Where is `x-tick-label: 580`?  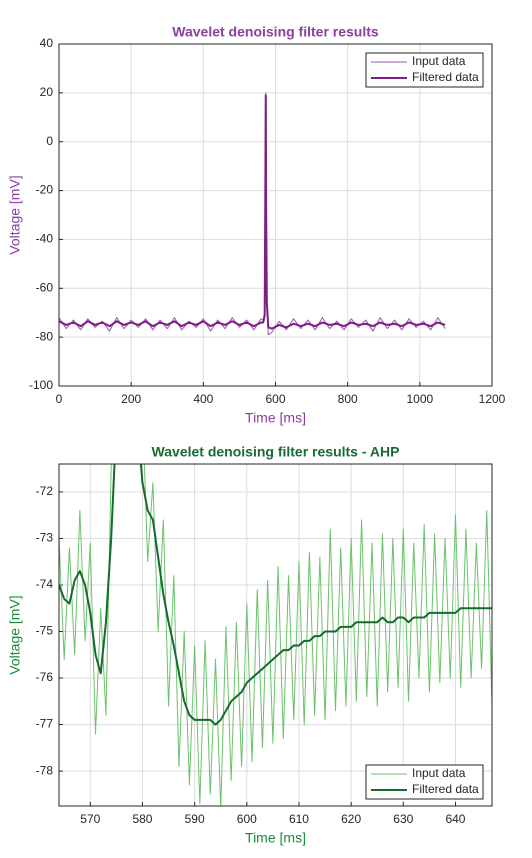 x-tick-label: 580 is located at coordinates (142, 819).